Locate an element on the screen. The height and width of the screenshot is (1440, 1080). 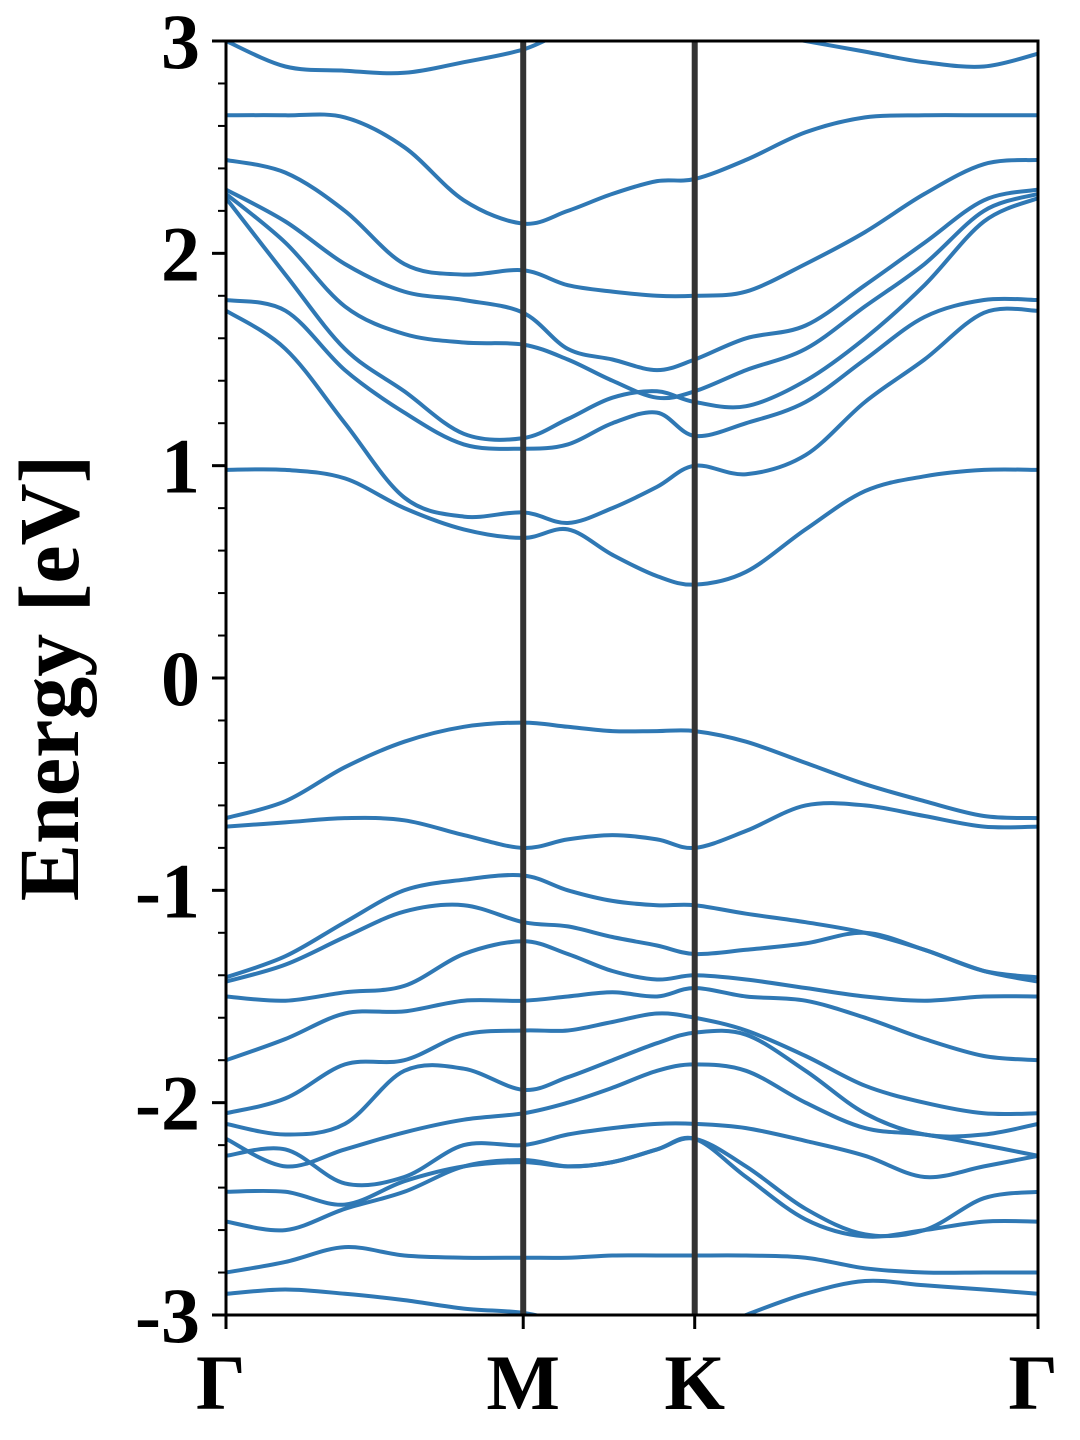
y-tick-label: 3 is located at coordinates (180, 42).